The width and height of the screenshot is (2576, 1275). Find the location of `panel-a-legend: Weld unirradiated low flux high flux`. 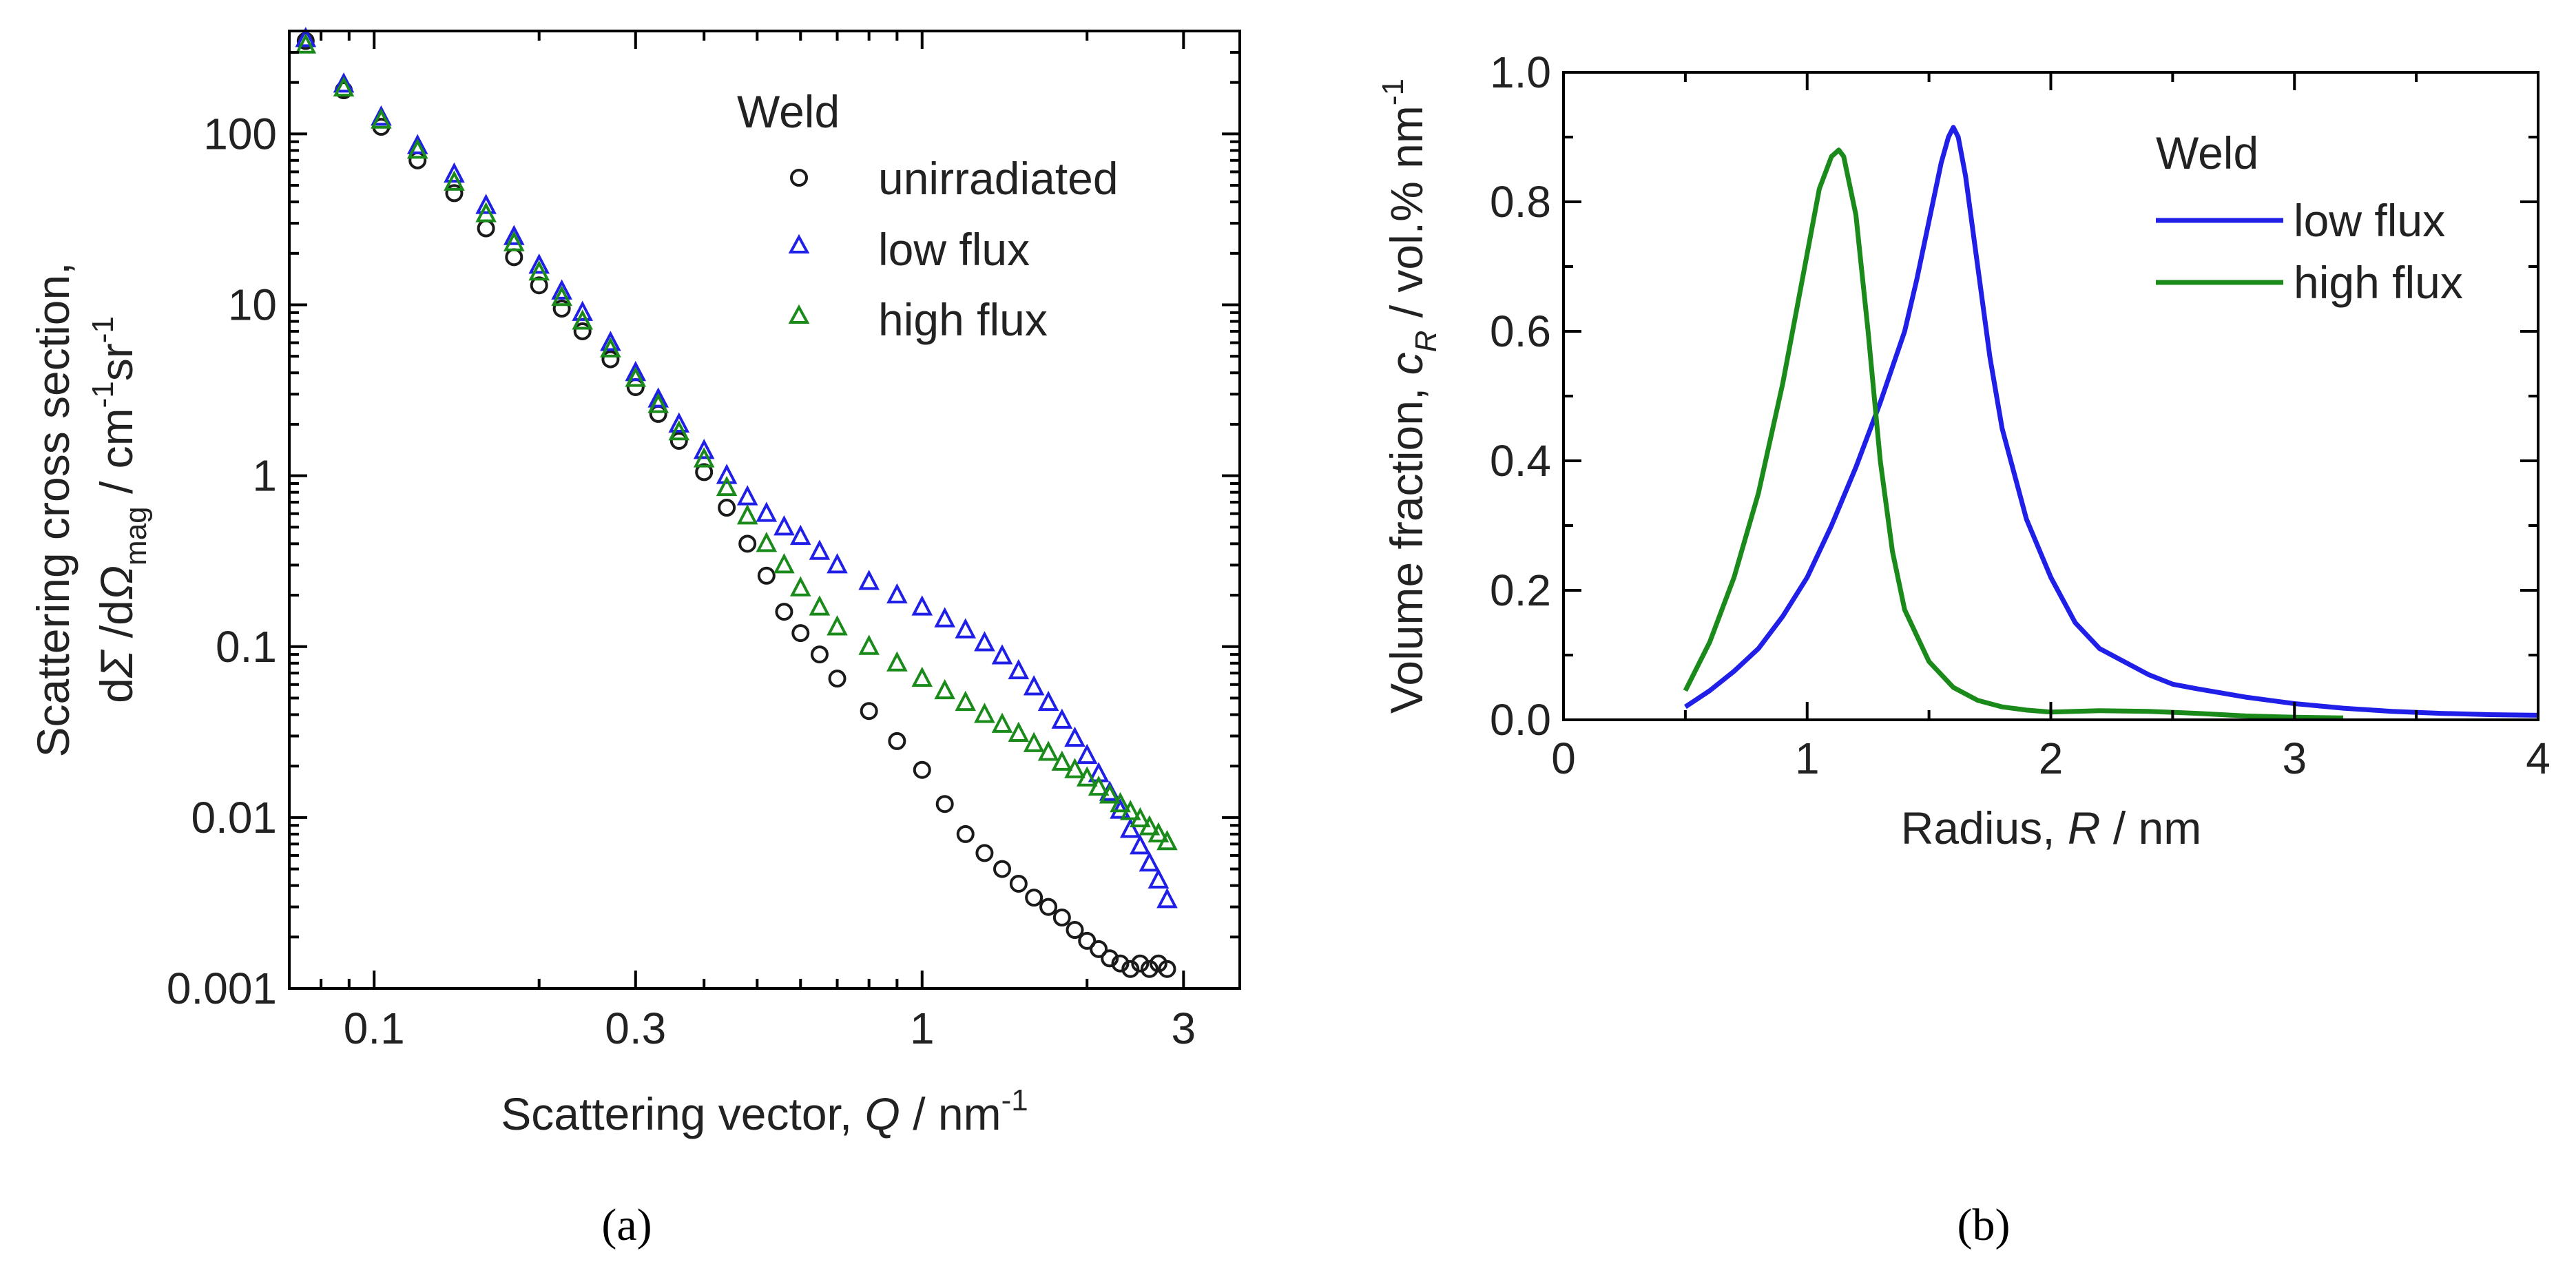

panel-a-legend: Weld unirradiated low flux high flux is located at coordinates (928, 215).